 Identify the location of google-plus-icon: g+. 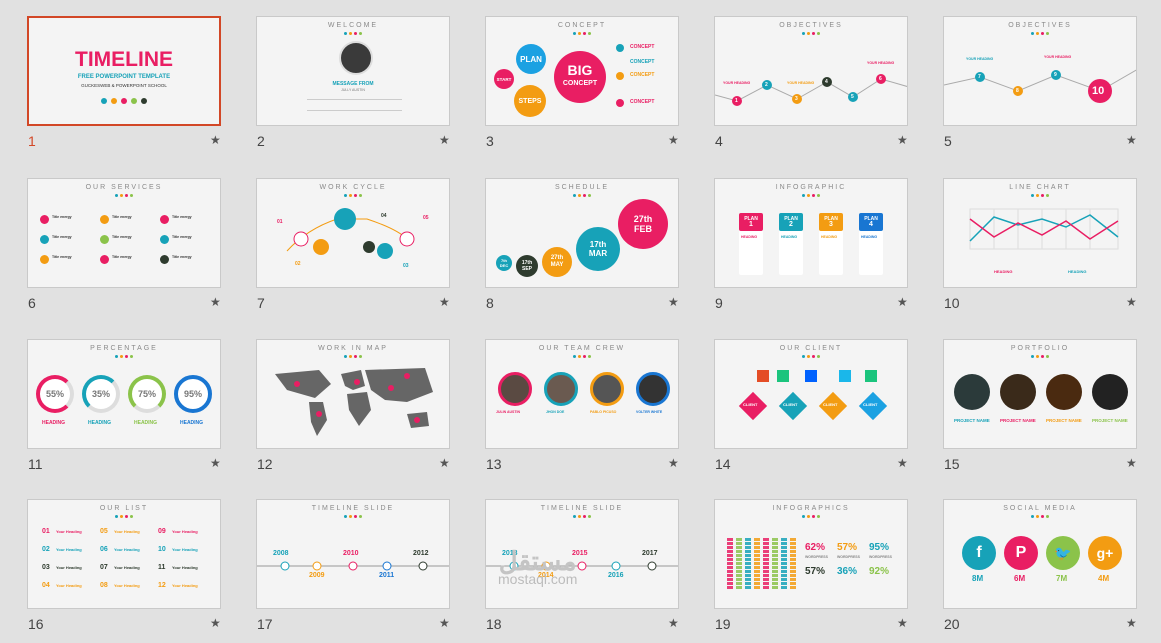
(1105, 553).